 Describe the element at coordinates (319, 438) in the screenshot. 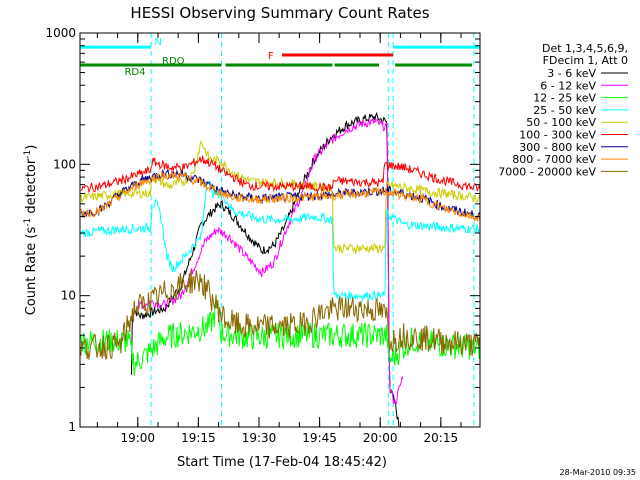

I see `x-tick-label: 19:45` at that location.